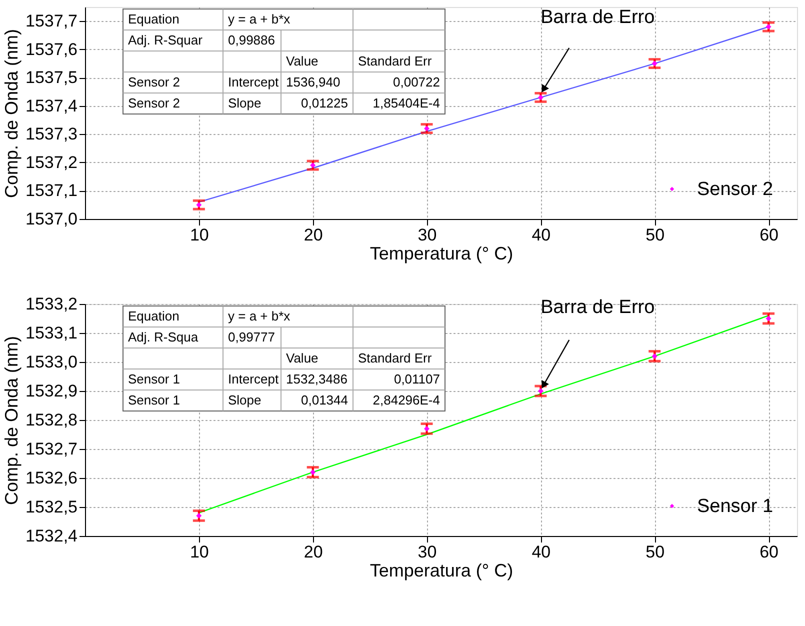  What do you see at coordinates (52, 333) in the screenshot?
I see `y-tick-label: 1533,1` at bounding box center [52, 333].